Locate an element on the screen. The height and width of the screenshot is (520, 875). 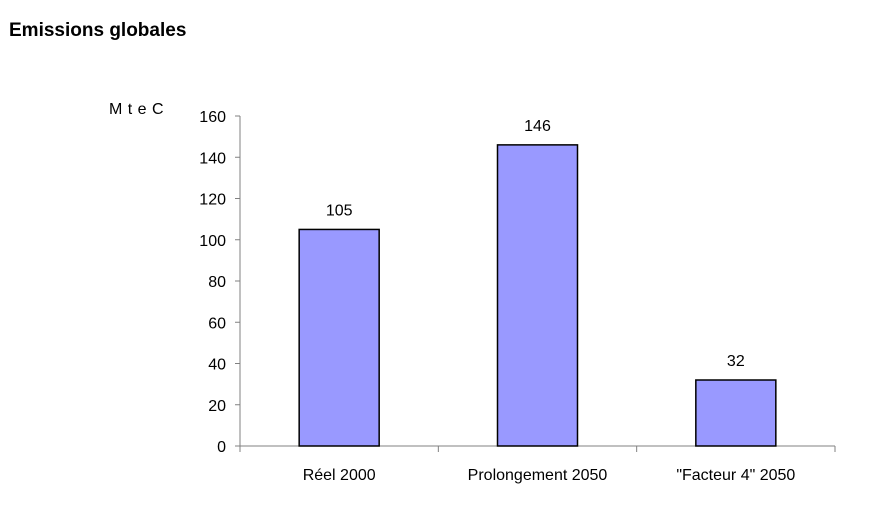
x-category-label: Prolongement 2050 is located at coordinates (538, 475).